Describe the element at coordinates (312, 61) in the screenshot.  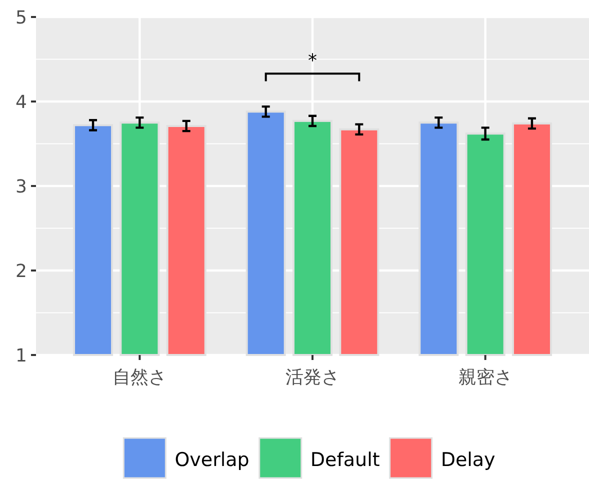
I see `annotation: *` at that location.